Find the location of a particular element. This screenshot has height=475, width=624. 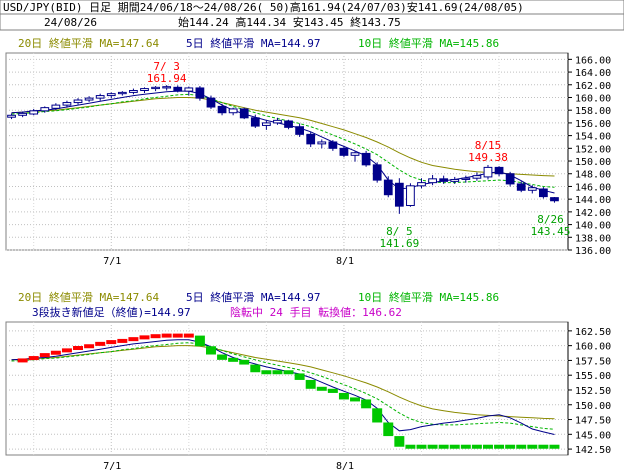

legend-kagi: 3段抜き新値足（終値)=144.97 is located at coordinates (111, 312).